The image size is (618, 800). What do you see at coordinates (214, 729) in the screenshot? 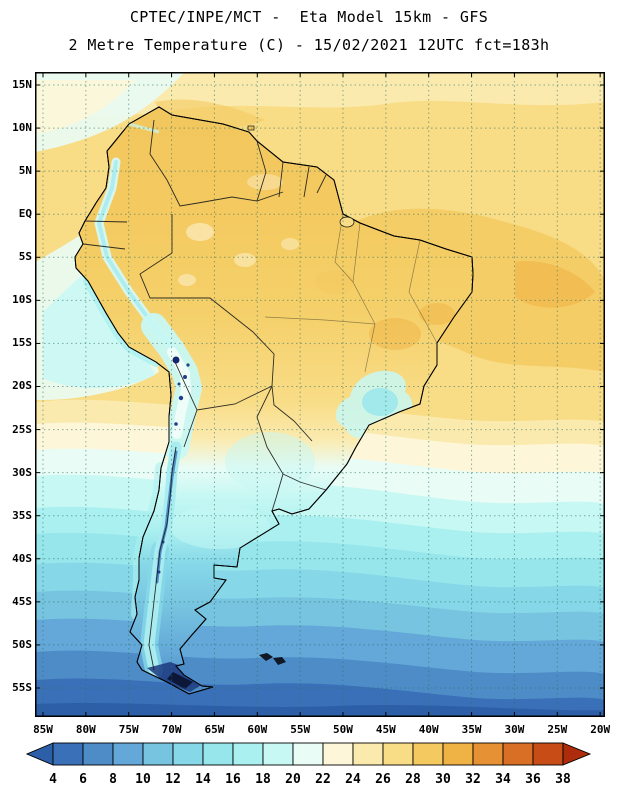
I see `lon-label: 65W` at bounding box center [214, 729].